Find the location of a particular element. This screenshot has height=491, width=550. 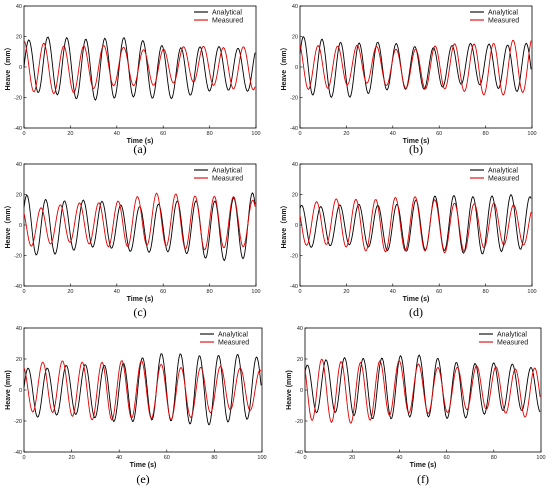

panel-caption: (b) is located at coordinates (416, 149).